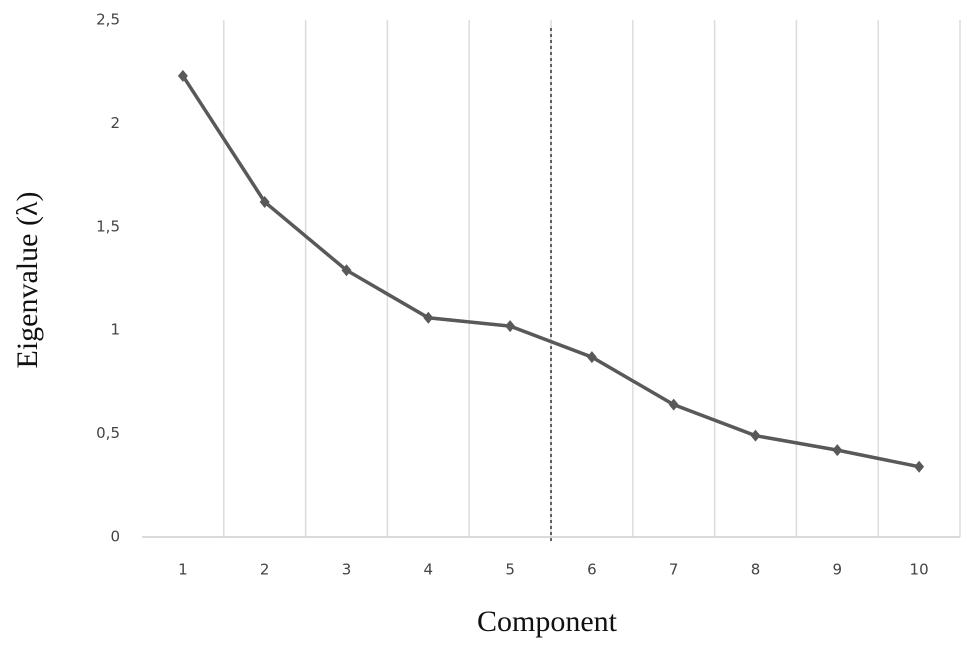 The height and width of the screenshot is (652, 967). Describe the element at coordinates (674, 570) in the screenshot. I see `x-tick-label: 7` at that location.